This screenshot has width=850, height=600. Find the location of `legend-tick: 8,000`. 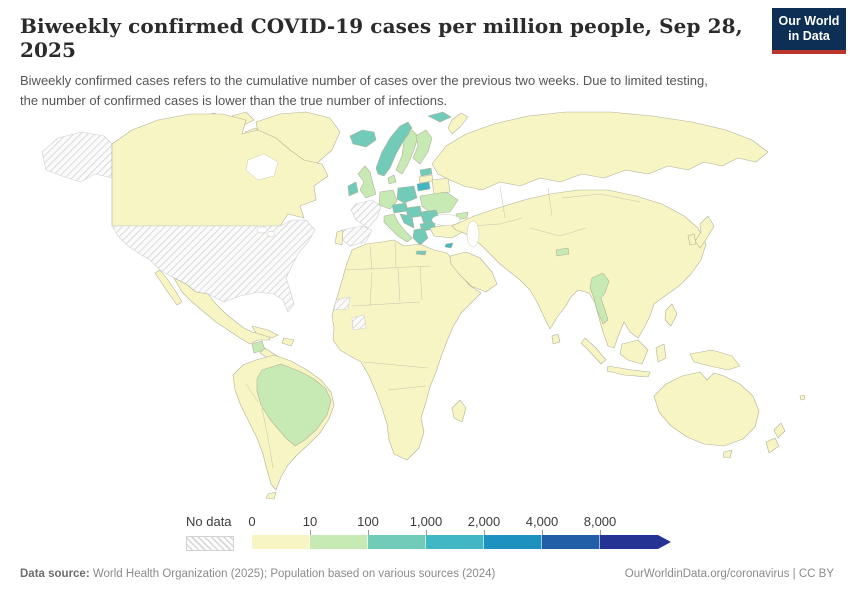

legend-tick: 8,000 is located at coordinates (600, 521).